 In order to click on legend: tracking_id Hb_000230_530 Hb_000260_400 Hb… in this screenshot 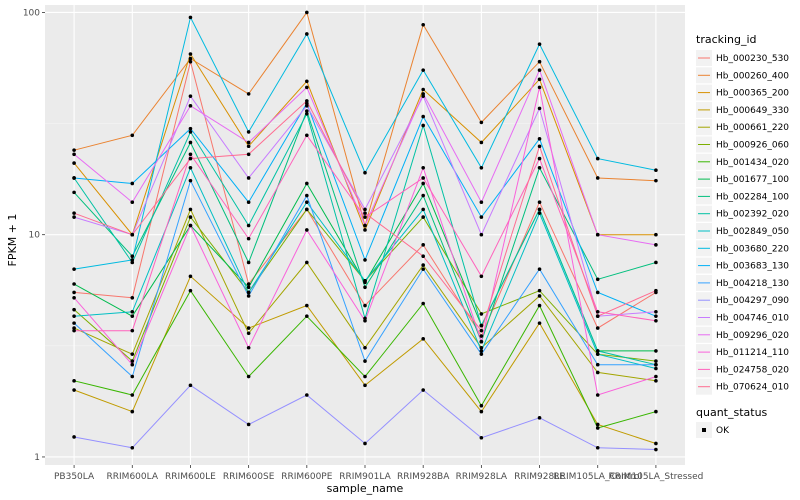, I will do `click(742, 235)`.